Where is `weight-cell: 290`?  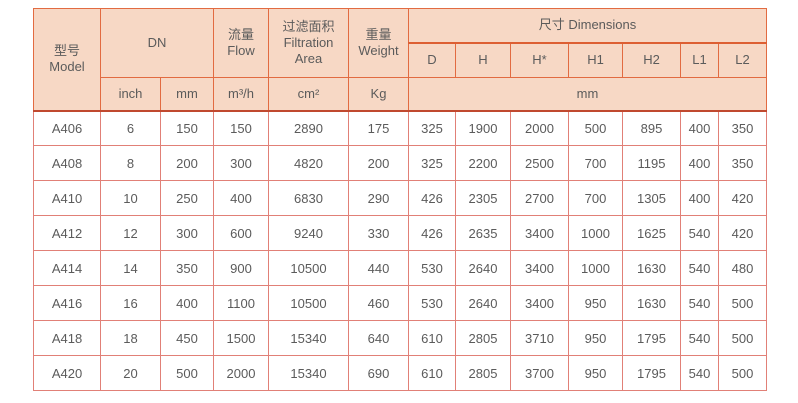 weight-cell: 290 is located at coordinates (378, 198).